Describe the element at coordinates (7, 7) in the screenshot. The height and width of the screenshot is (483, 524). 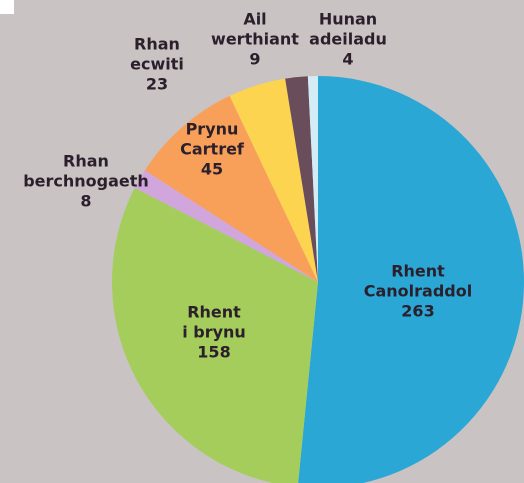
I see `corner` at that location.